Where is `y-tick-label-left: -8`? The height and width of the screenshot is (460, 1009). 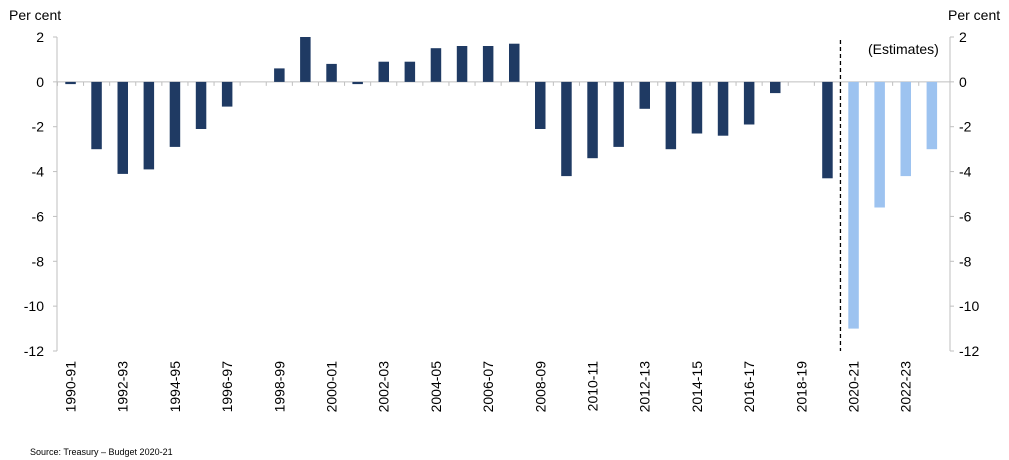 y-tick-label-left: -8 is located at coordinates (38, 261).